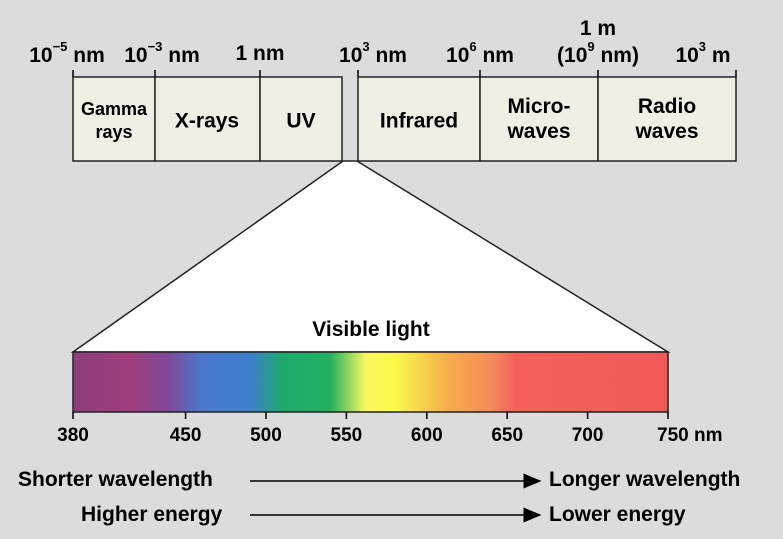  Describe the element at coordinates (426, 435) in the screenshot. I see `wavelength-tick-label: 600` at that location.